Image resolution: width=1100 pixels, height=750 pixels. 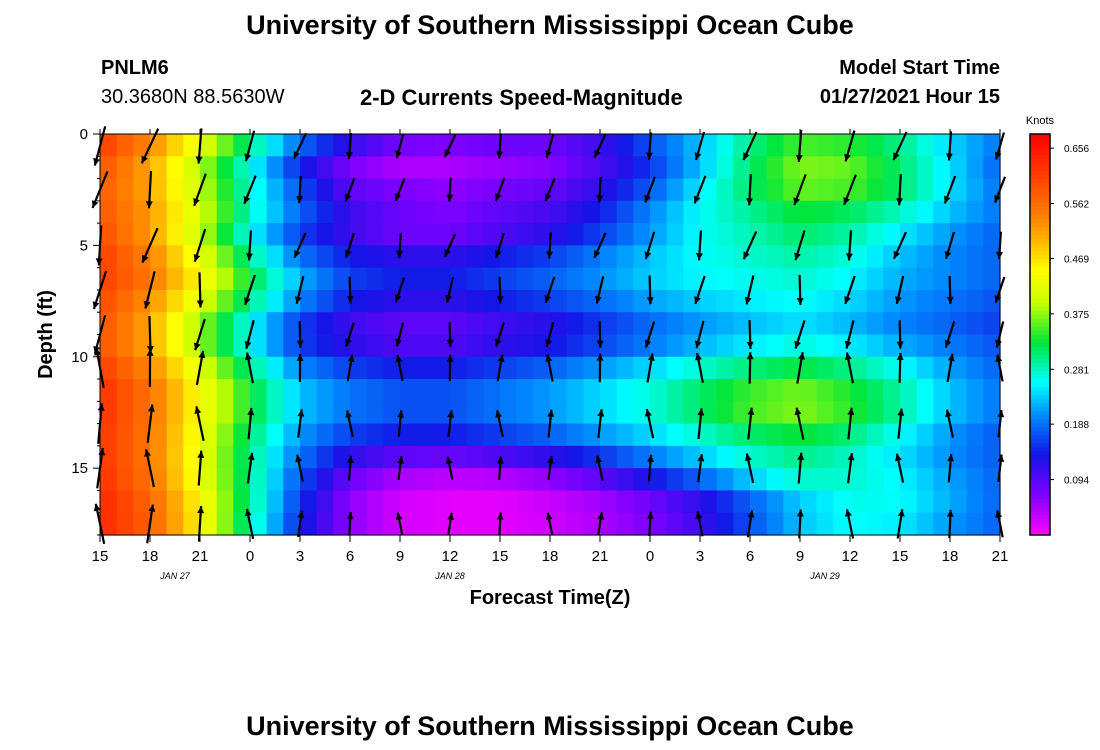 What do you see at coordinates (135, 68) in the screenshot?
I see `station-id: PNLM6` at bounding box center [135, 68].